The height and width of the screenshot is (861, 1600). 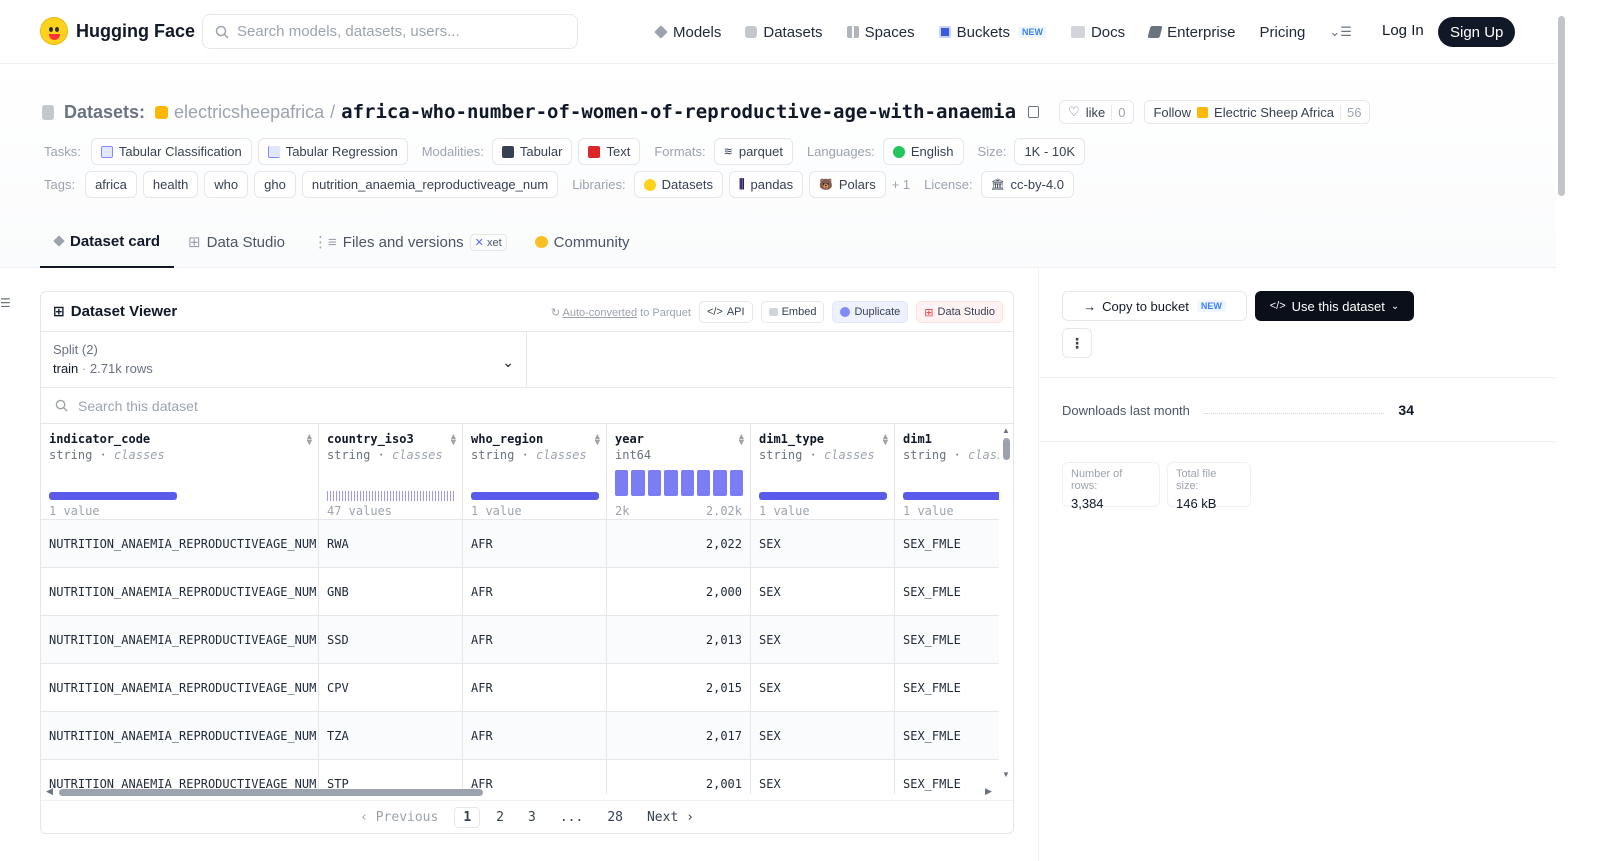 I want to click on table-vertical-scrollbar: ▲ ▼, so click(x=1007, y=605).